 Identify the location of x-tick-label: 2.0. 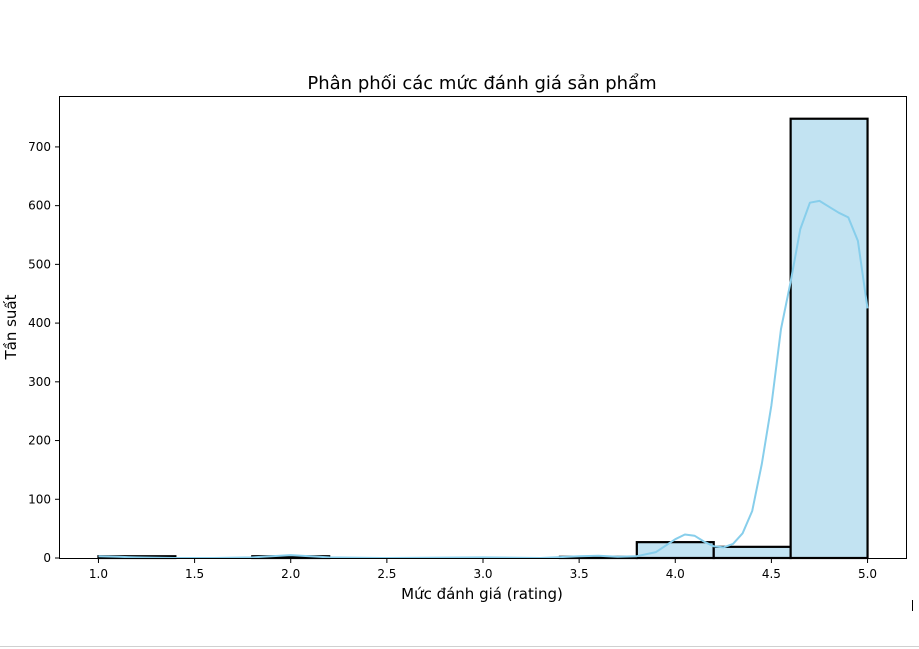
(290, 574).